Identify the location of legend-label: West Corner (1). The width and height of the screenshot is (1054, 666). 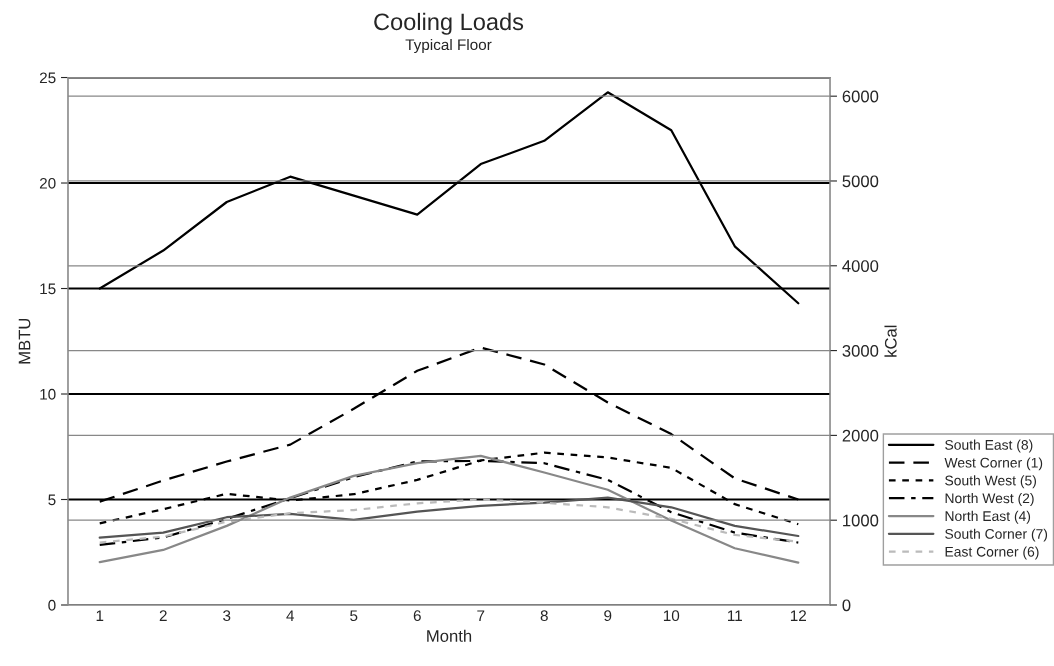
(993, 464).